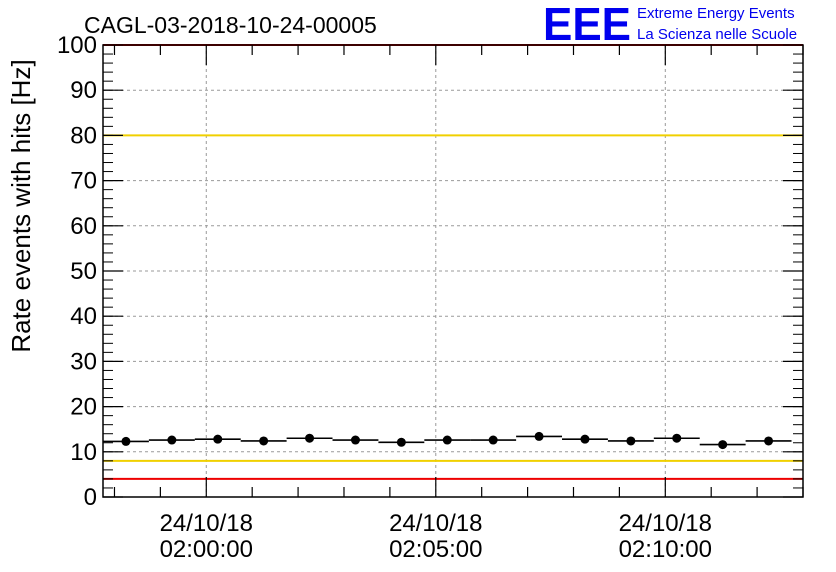 The height and width of the screenshot is (572, 836). I want to click on y-tick-label: 10, so click(83, 452).